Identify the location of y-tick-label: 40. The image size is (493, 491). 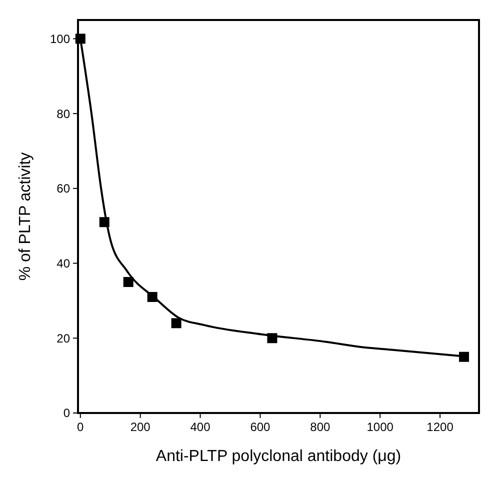
(63, 263).